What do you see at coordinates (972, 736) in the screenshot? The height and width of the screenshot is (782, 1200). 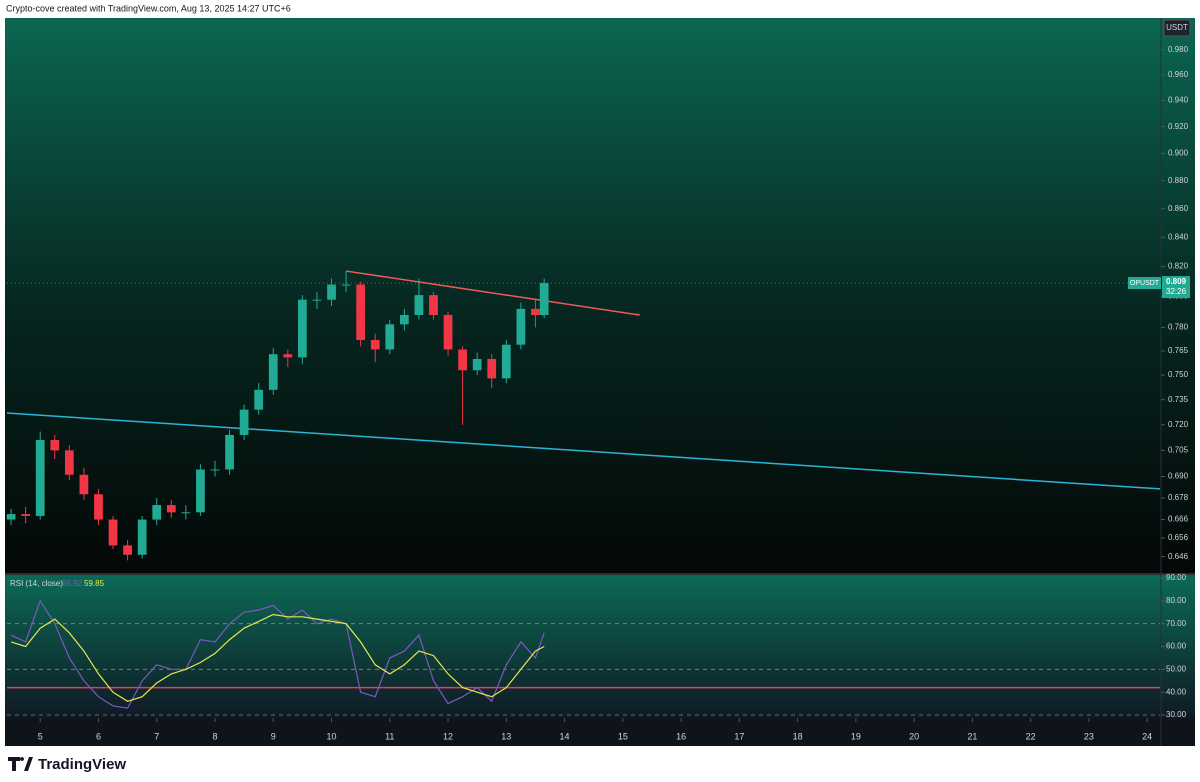 I see `x-tick-label: 21` at bounding box center [972, 736].